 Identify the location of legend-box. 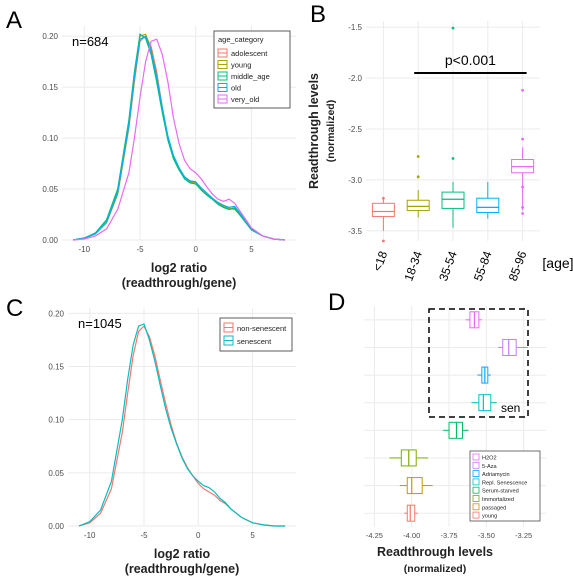
(505, 486).